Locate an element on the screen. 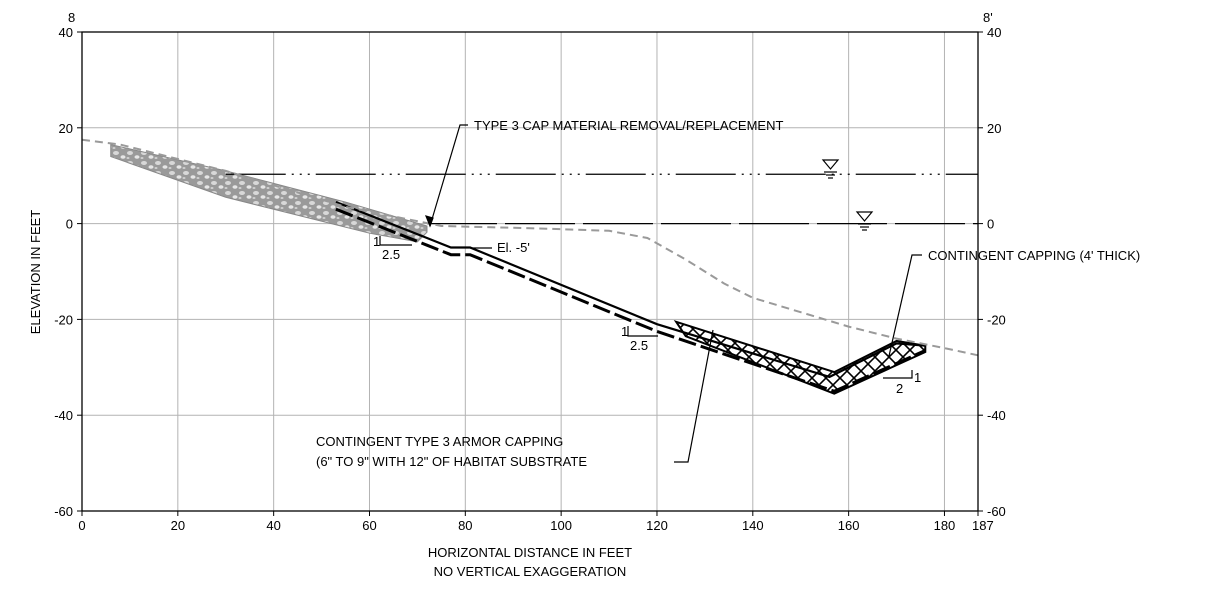 This screenshot has height=597, width=1226. y-tick-label-right: -40 is located at coordinates (996, 415).